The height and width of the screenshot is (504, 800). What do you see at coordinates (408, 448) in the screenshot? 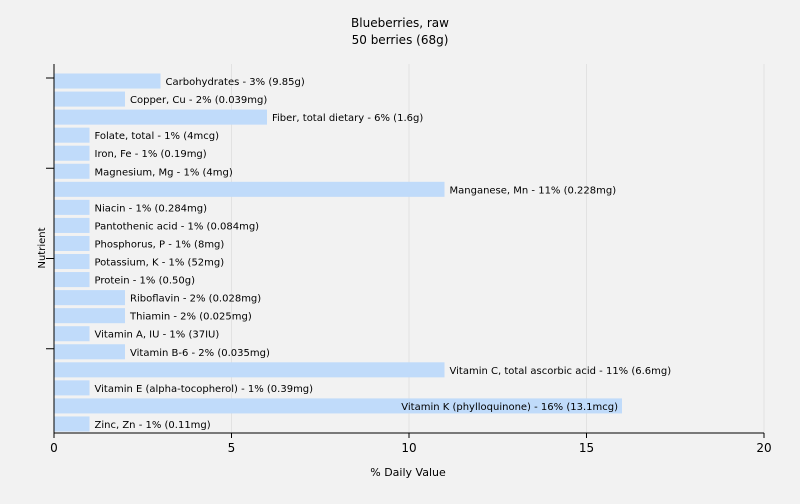
I see `x-tick-label: 10` at bounding box center [408, 448].